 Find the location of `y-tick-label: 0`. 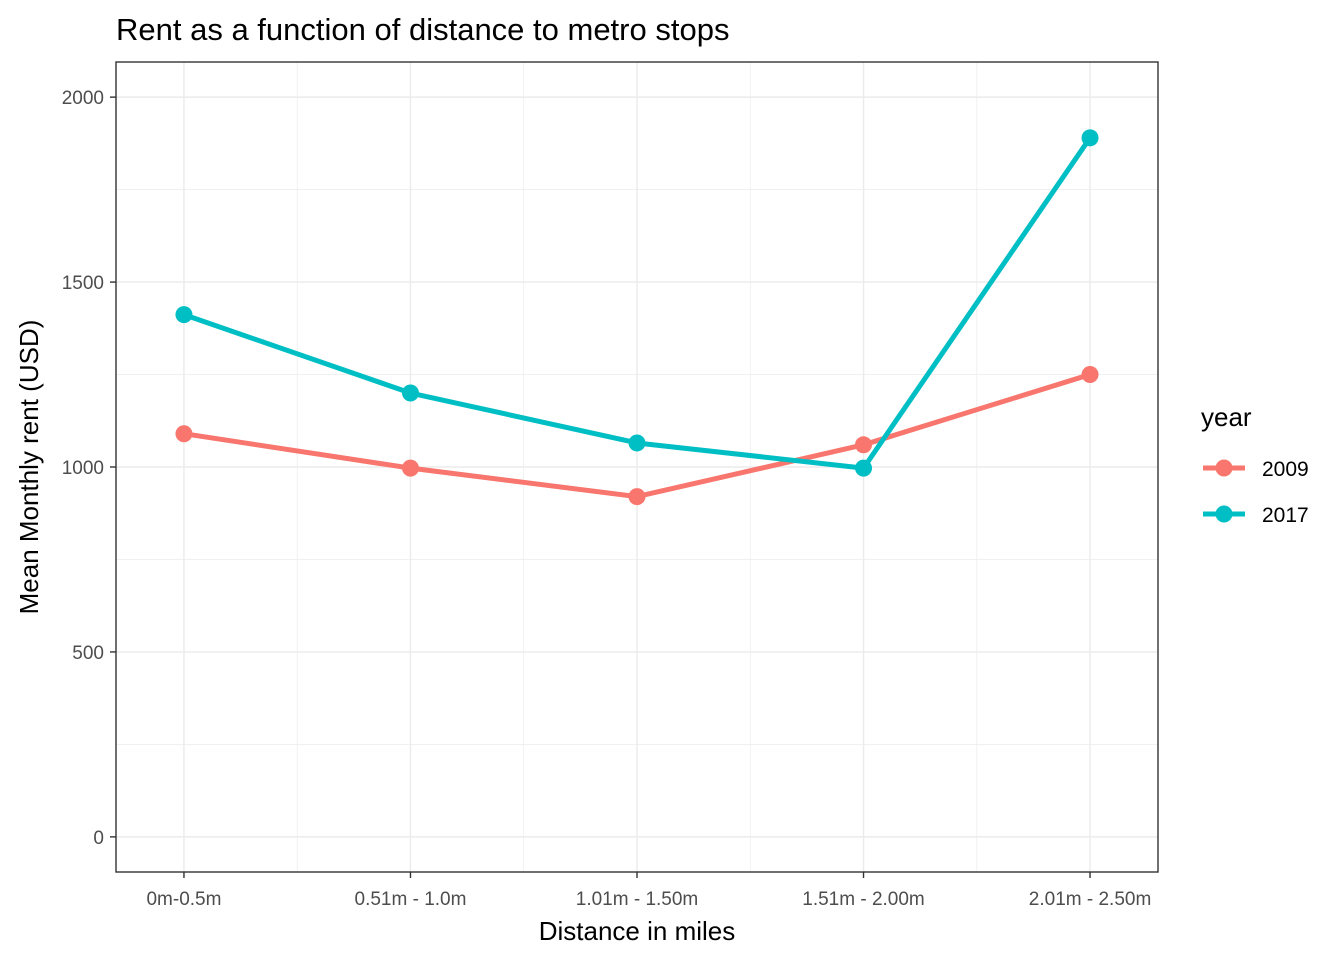

y-tick-label: 0 is located at coordinates (98, 838).